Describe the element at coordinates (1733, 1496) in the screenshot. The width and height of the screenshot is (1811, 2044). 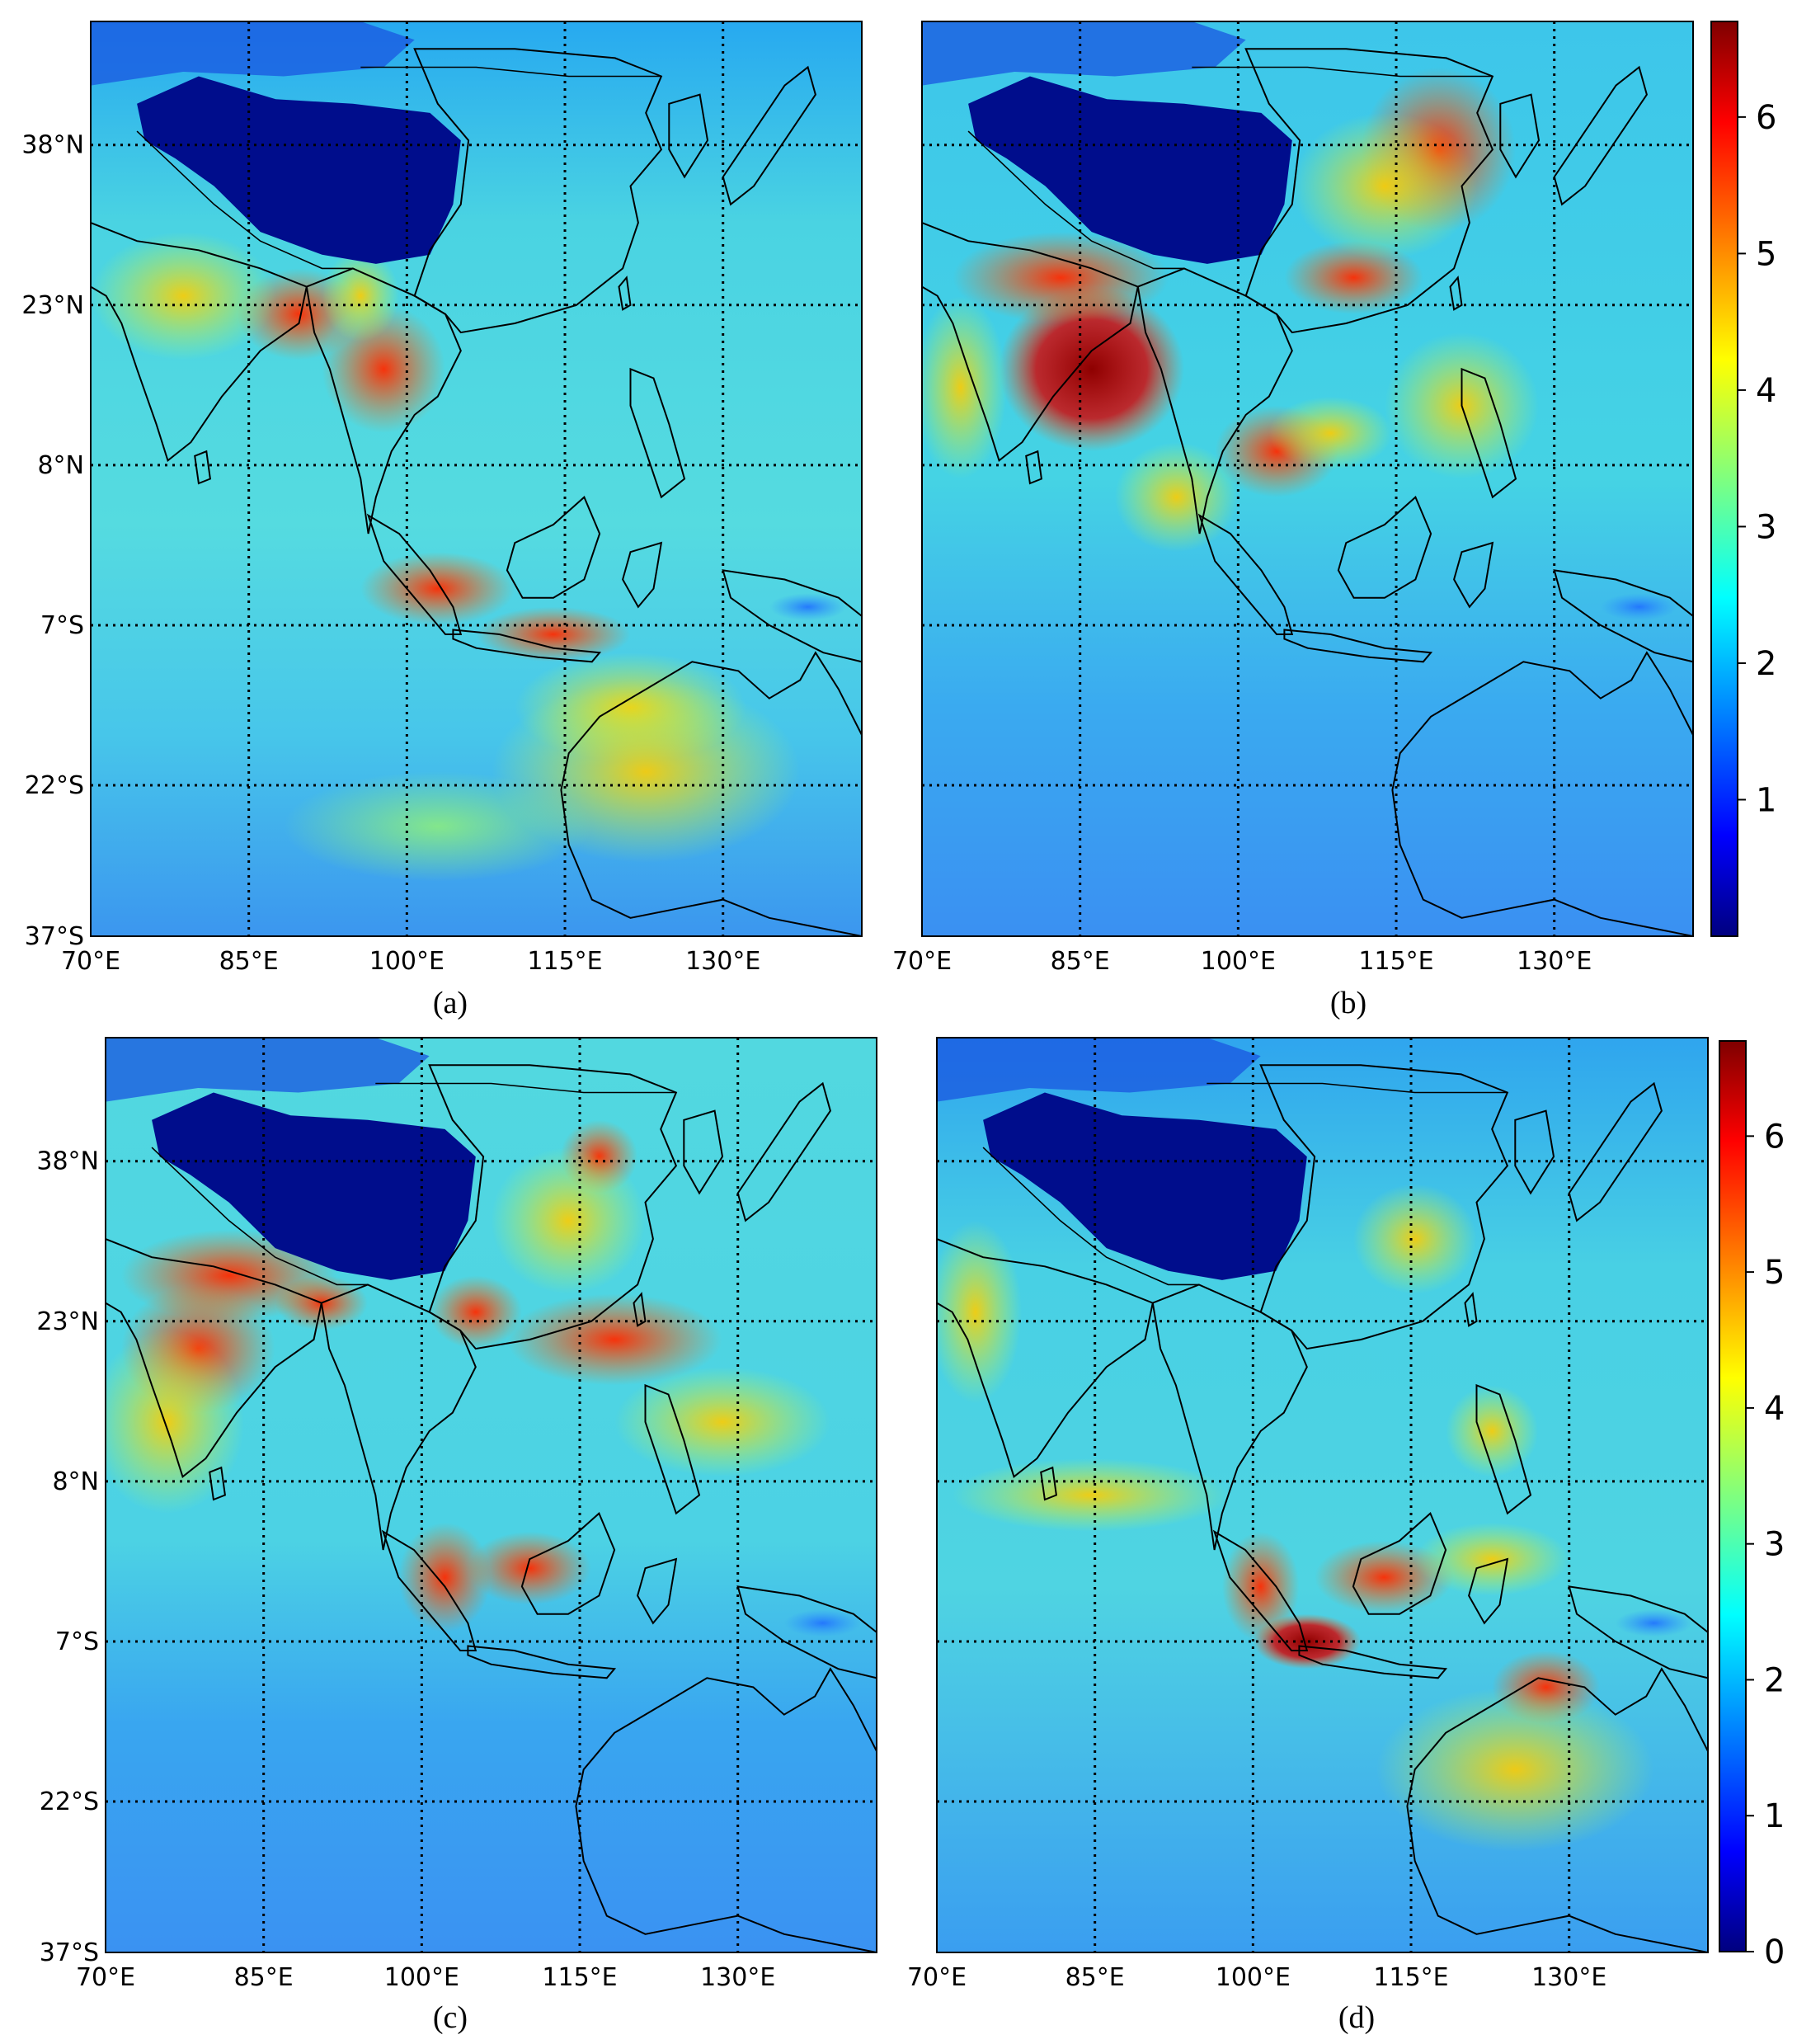
I see `colorbar-gradient` at that location.